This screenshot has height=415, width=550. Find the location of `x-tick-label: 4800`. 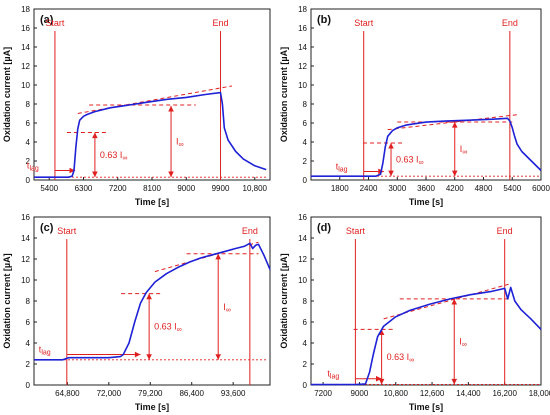

x-tick-label: 4800 is located at coordinates (484, 188).